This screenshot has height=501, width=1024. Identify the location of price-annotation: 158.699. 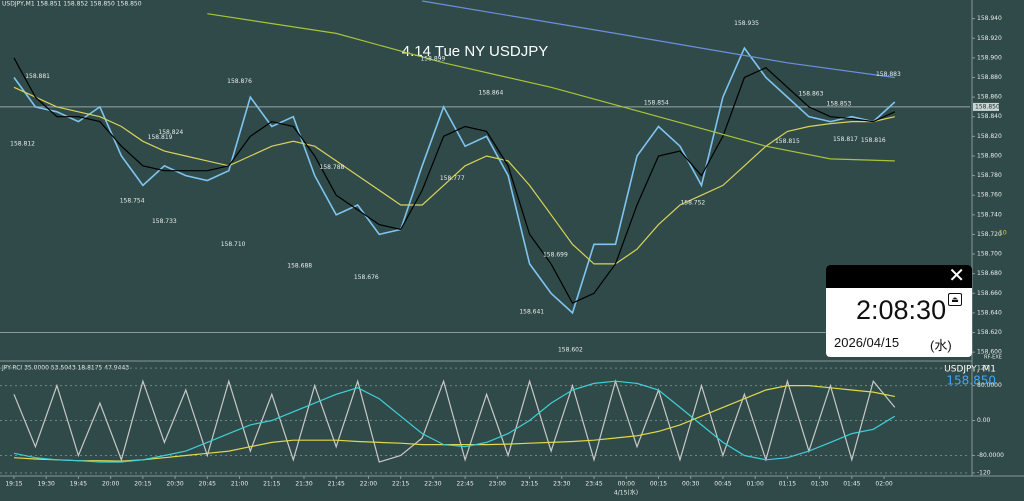
(555, 255).